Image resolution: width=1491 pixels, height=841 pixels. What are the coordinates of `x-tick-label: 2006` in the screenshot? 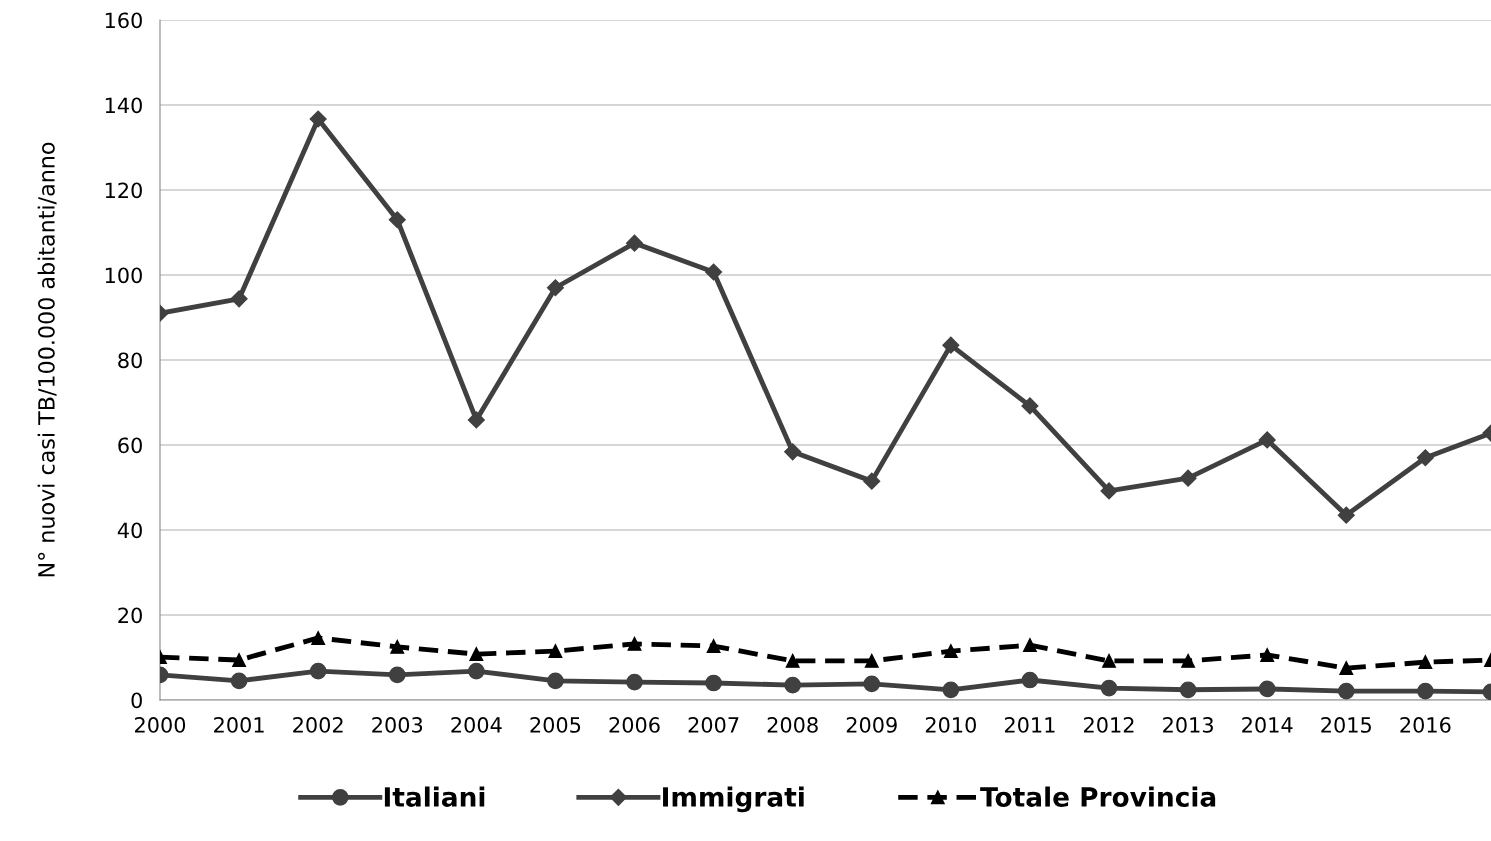 It's located at (634, 725).